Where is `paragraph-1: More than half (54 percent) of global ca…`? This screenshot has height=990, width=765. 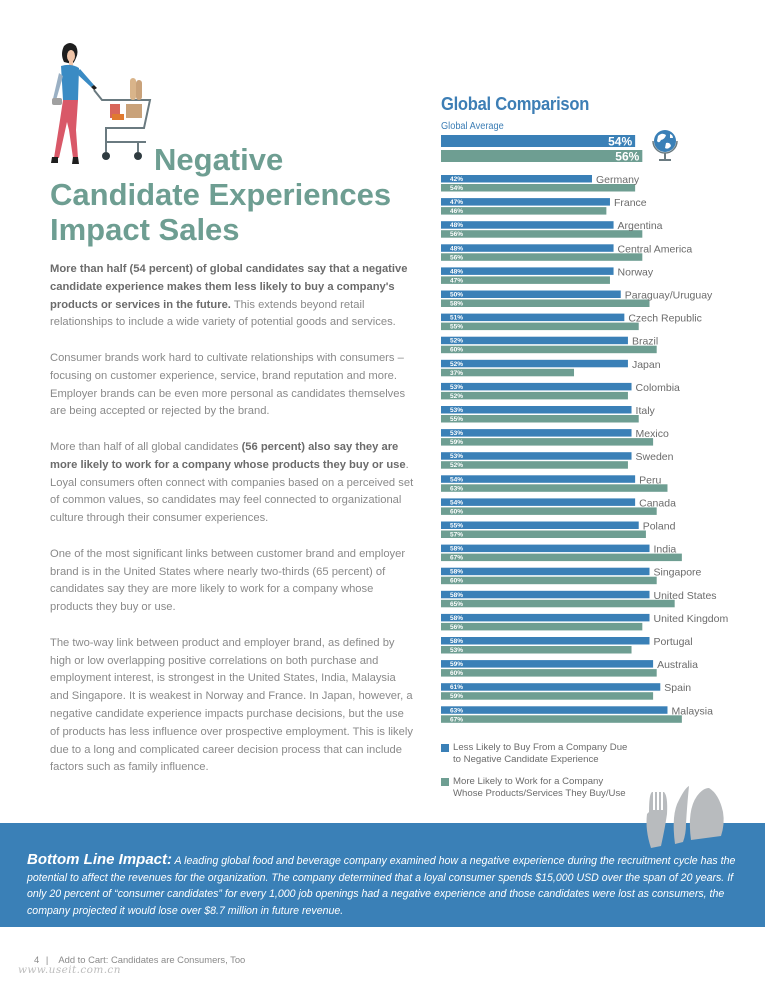 paragraph-1: More than half (54 percent) of global ca… is located at coordinates (232, 296).